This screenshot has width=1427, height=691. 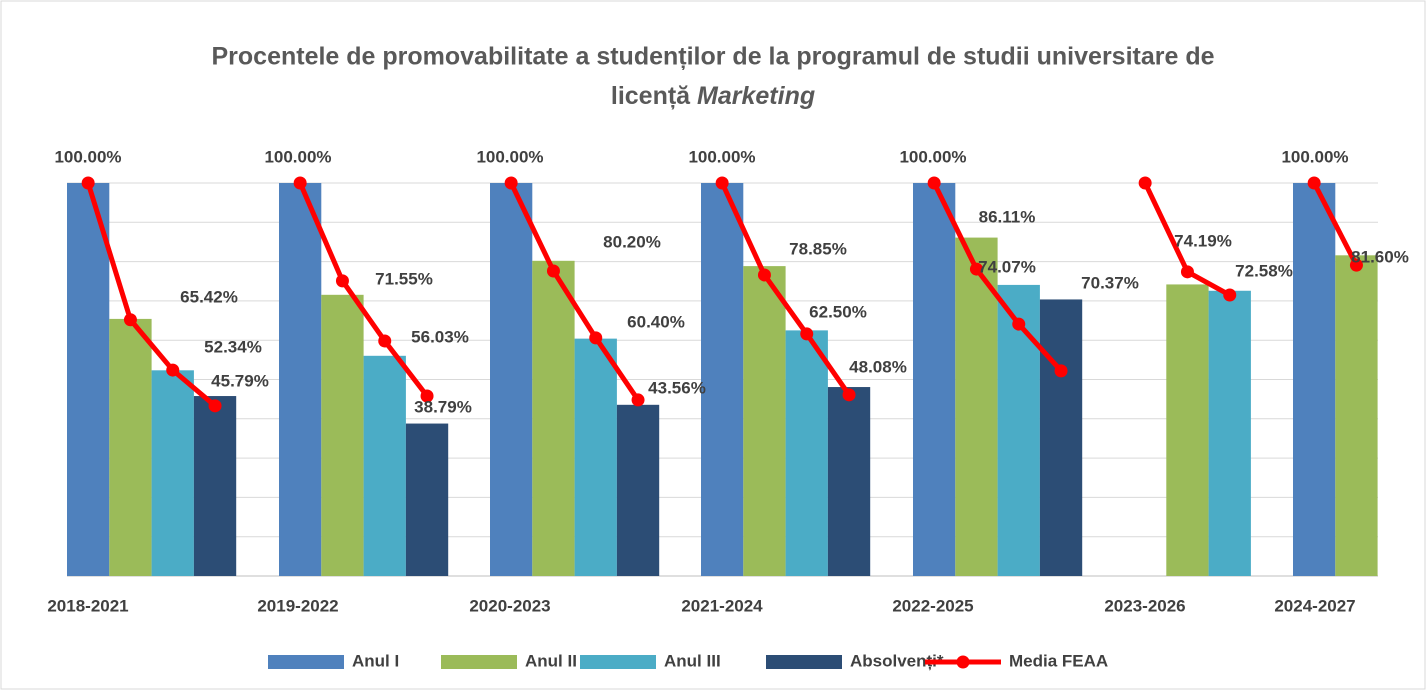 What do you see at coordinates (1007, 266) in the screenshot?
I see `data-label: 74.07%` at bounding box center [1007, 266].